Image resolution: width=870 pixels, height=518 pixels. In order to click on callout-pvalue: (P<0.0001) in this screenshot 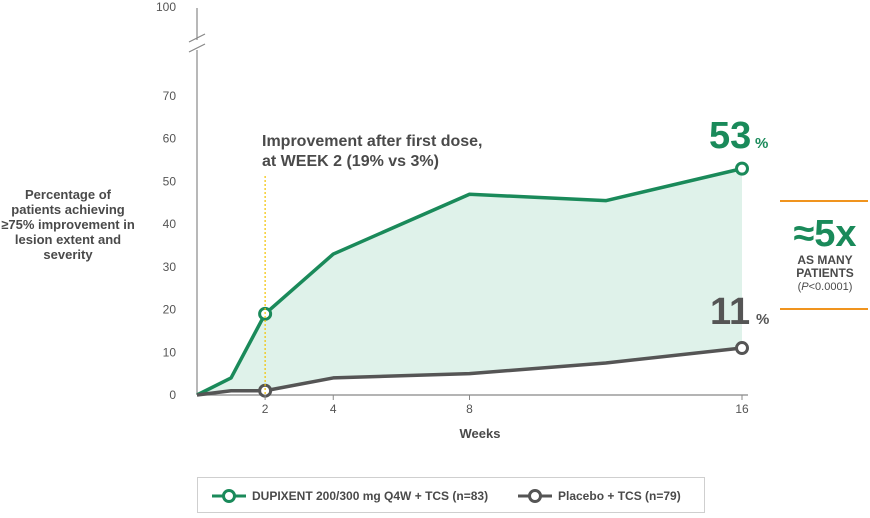, I will do `click(825, 287)`.